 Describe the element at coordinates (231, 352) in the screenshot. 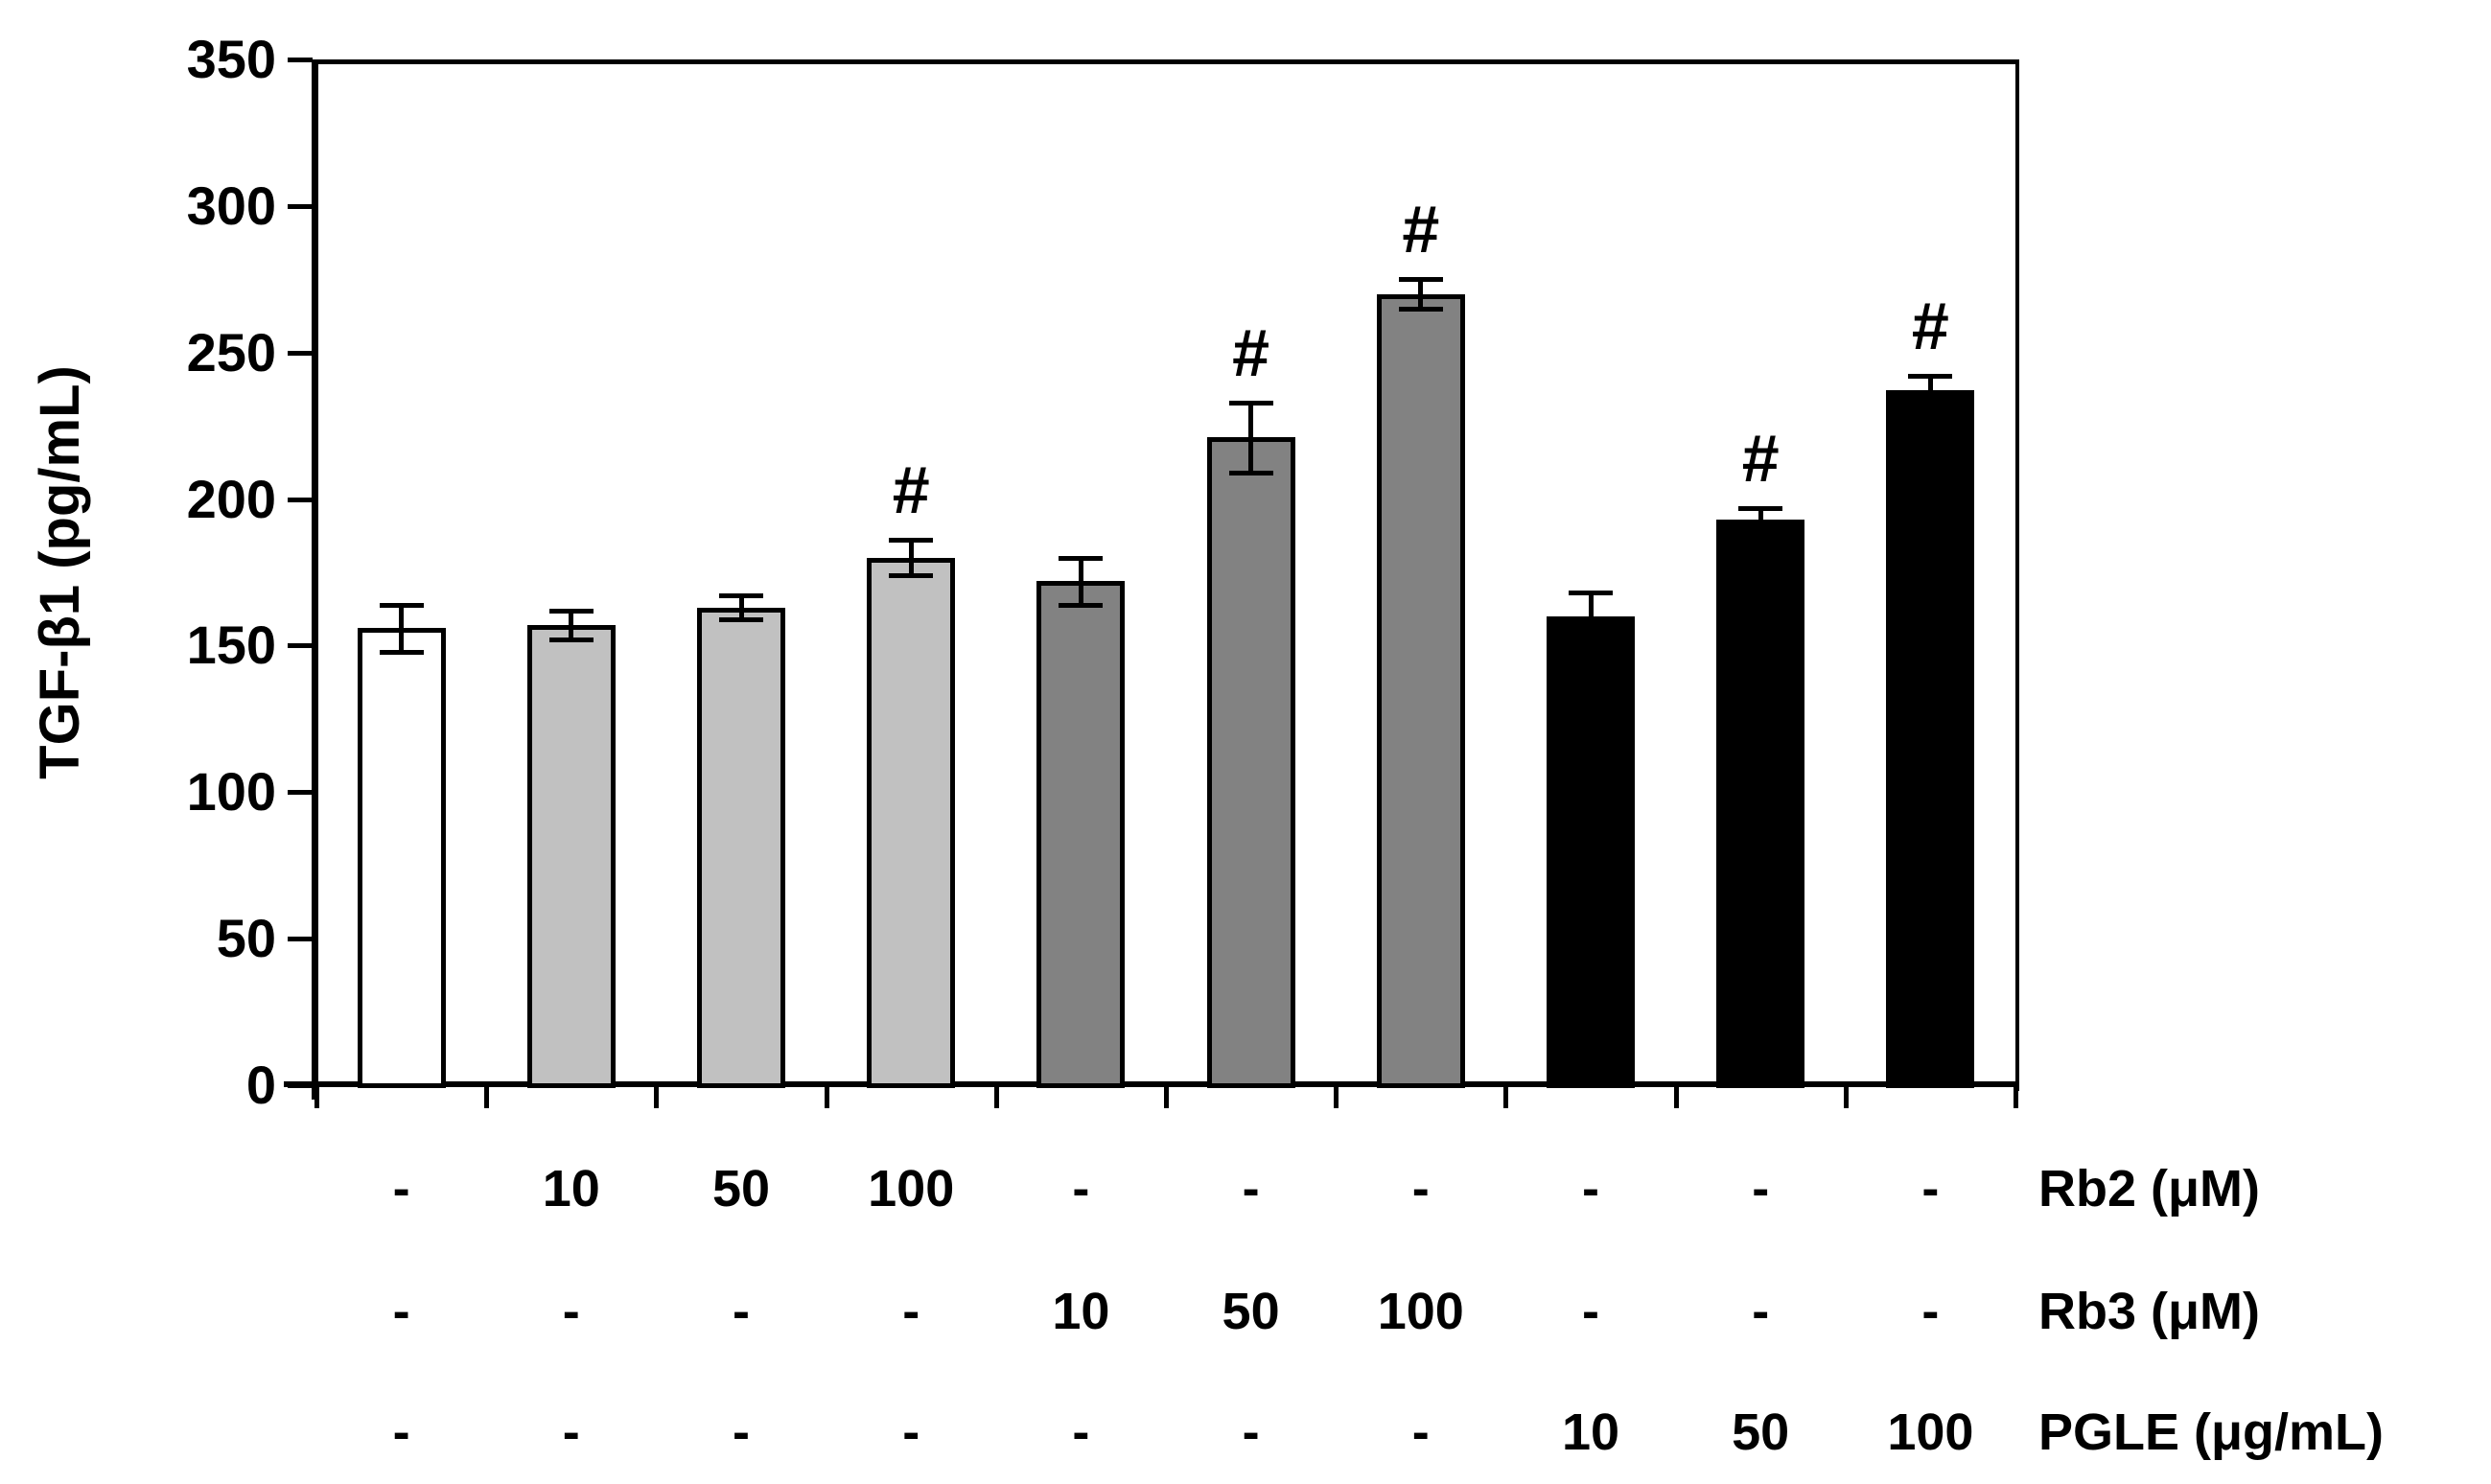

I see `y-tick-label: 250` at that location.